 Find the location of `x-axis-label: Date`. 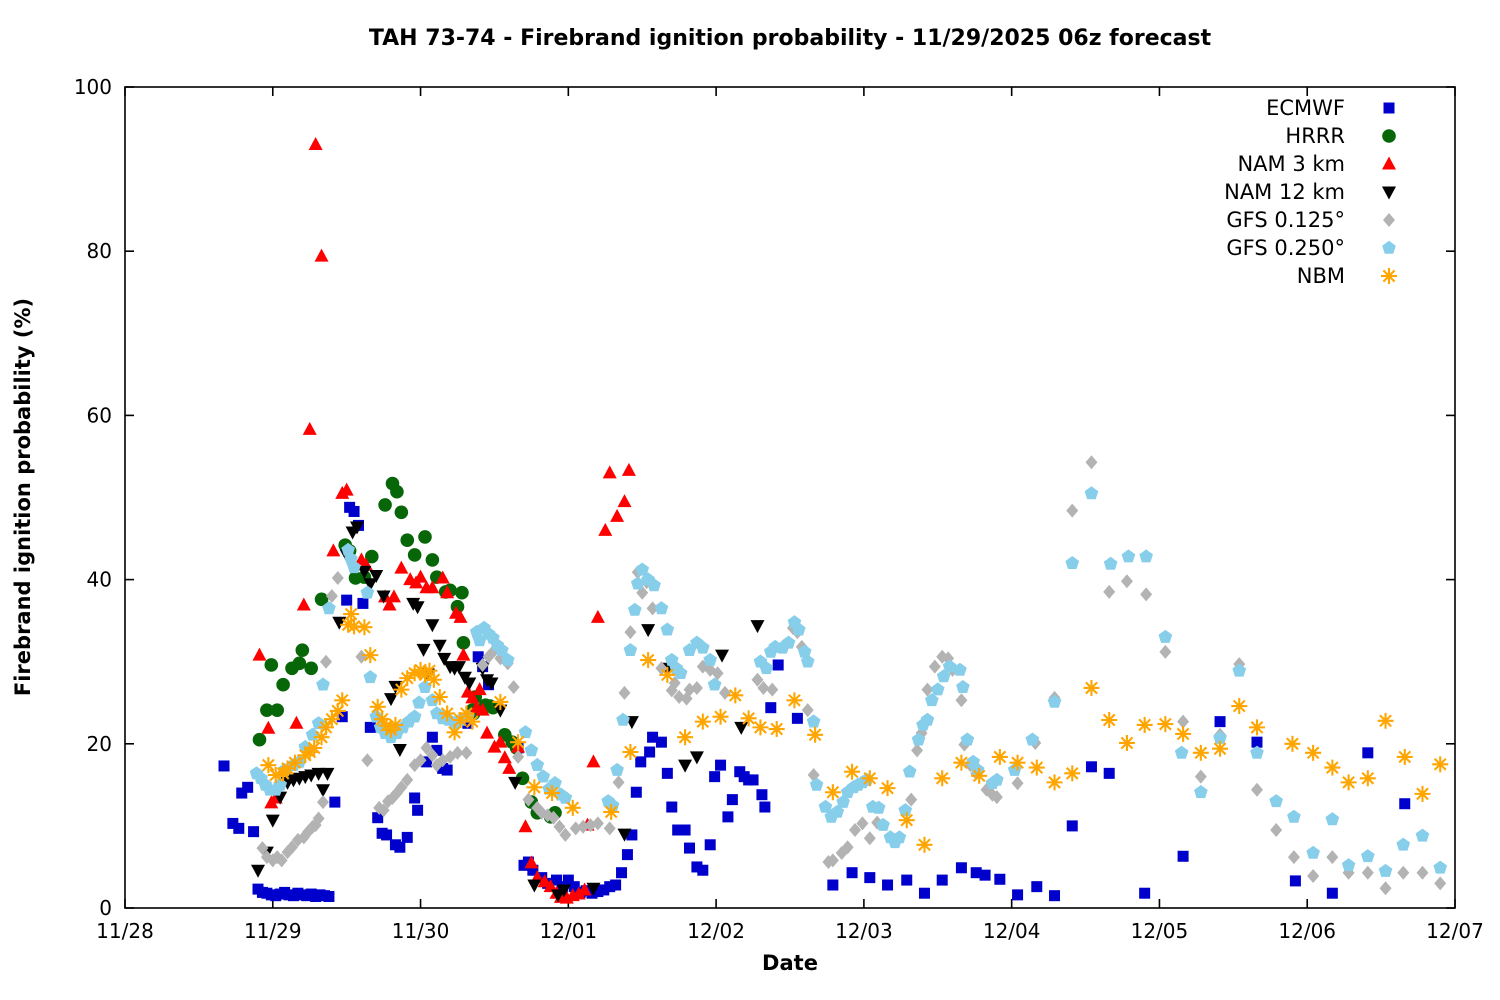

x-axis-label: Date is located at coordinates (790, 963).